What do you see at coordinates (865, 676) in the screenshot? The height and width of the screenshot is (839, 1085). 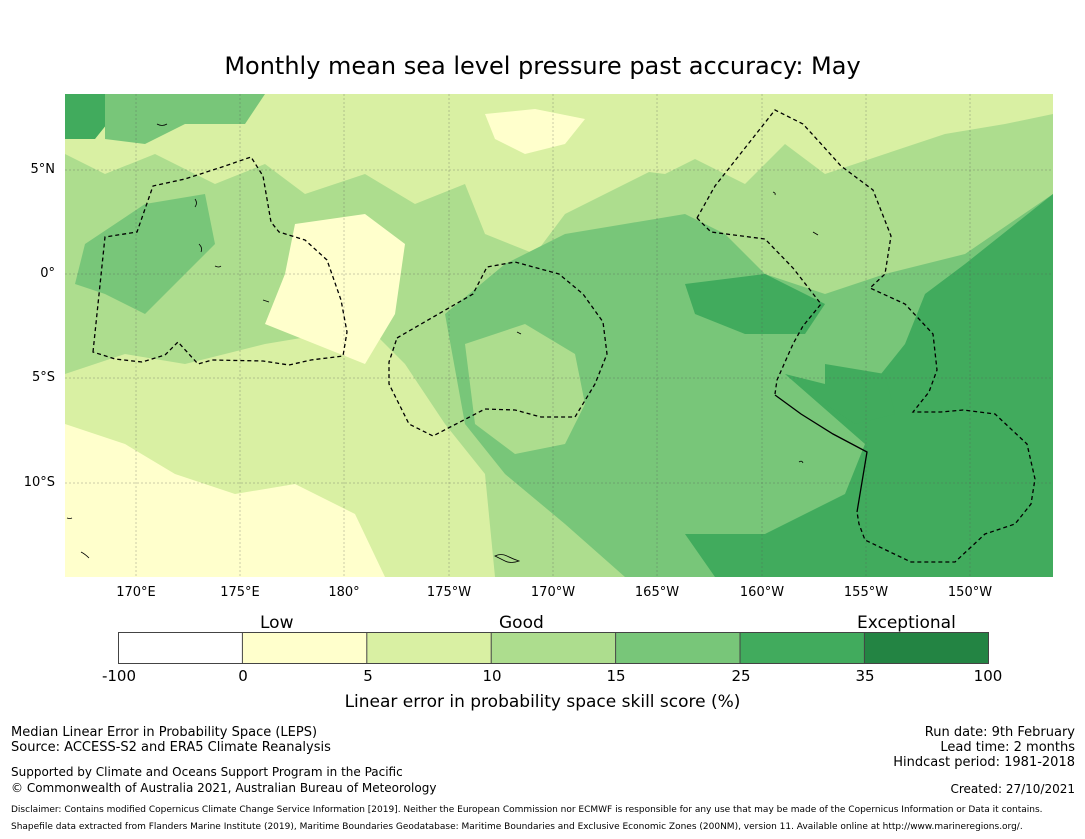 I see `colorbar-tick: 35` at bounding box center [865, 676].